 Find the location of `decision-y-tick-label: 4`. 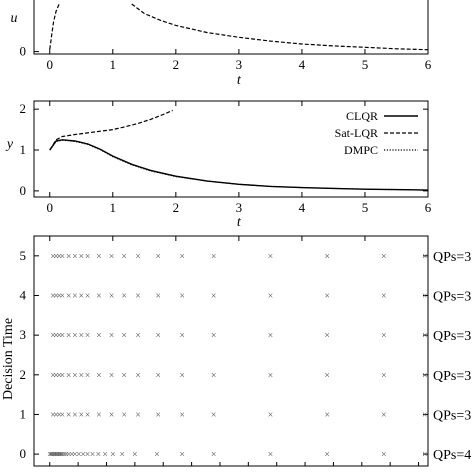

decision-y-tick-label: 4 is located at coordinates (23, 294).